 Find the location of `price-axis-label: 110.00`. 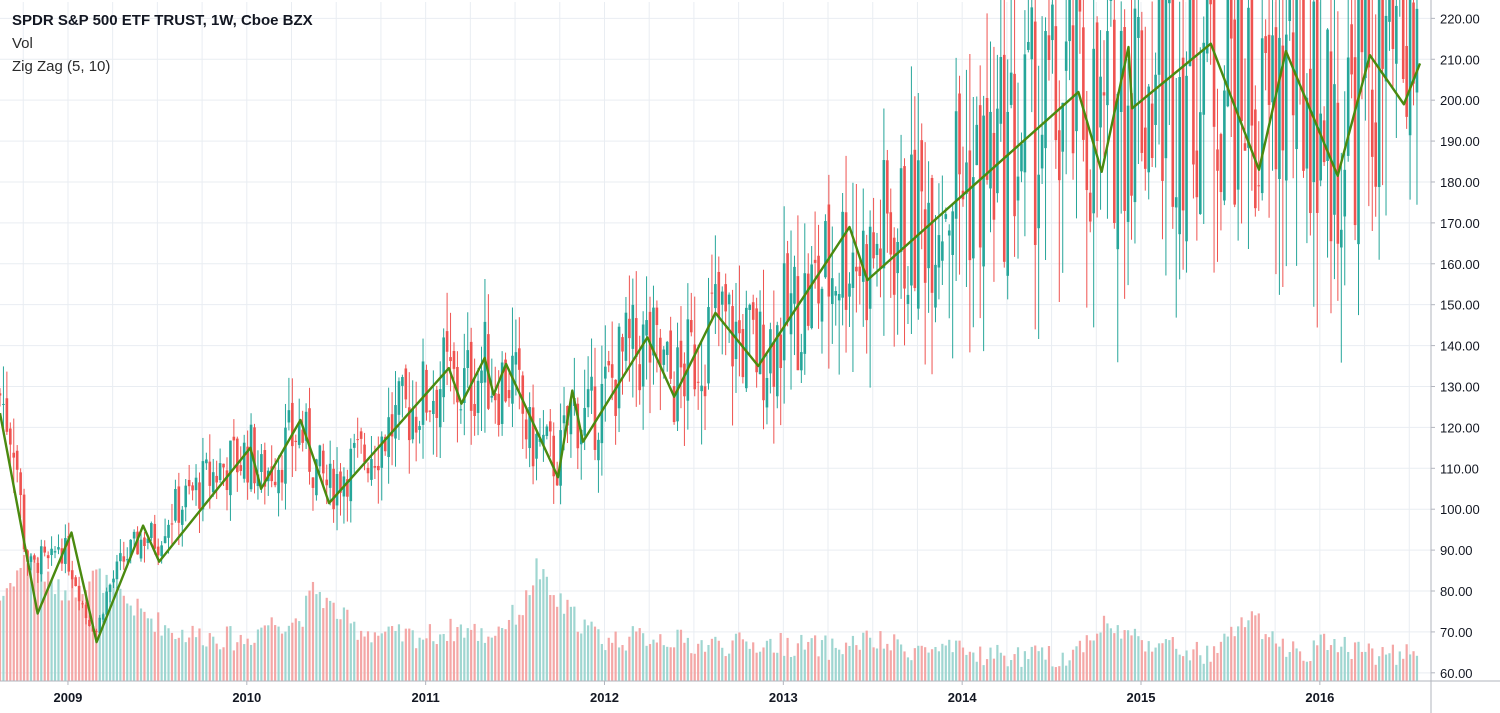

price-axis-label: 110.00 is located at coordinates (1459, 468).